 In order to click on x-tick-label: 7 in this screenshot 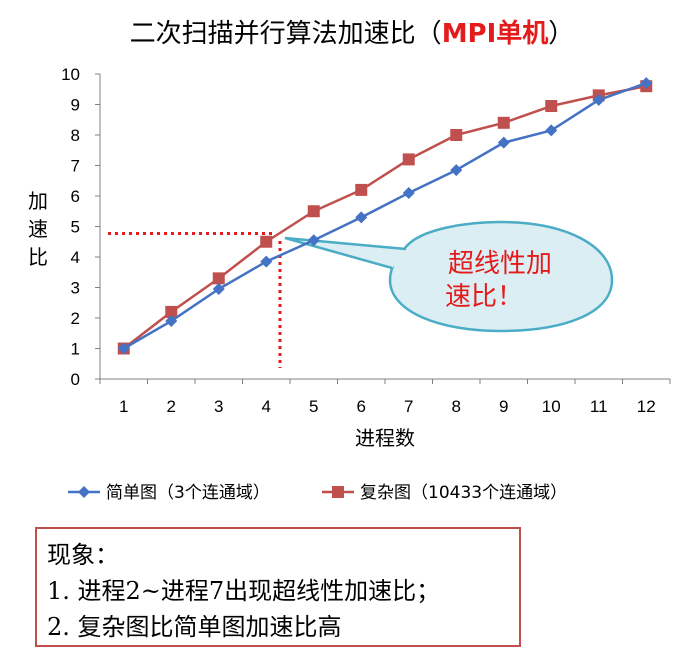, I will do `click(408, 406)`.